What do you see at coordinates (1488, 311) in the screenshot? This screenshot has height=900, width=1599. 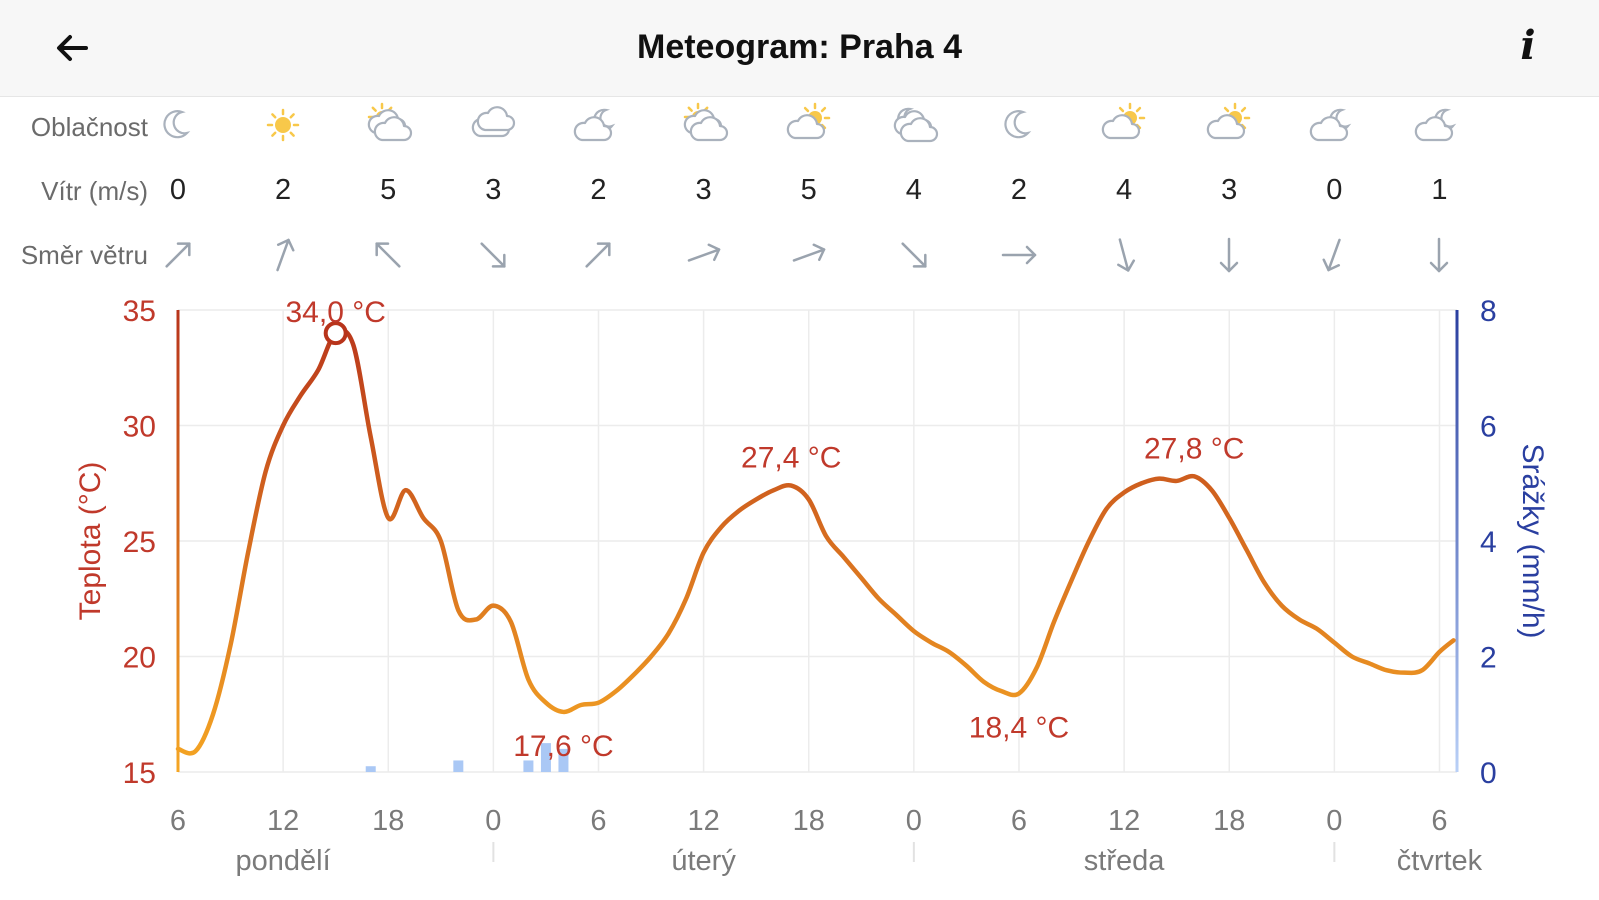 I see `y-right-tick-label: 8` at bounding box center [1488, 311].